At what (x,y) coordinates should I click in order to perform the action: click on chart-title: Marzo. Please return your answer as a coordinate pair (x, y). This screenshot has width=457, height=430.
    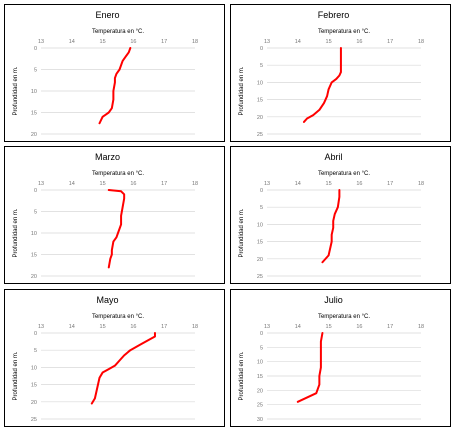
    Looking at the image, I should click on (107, 157).